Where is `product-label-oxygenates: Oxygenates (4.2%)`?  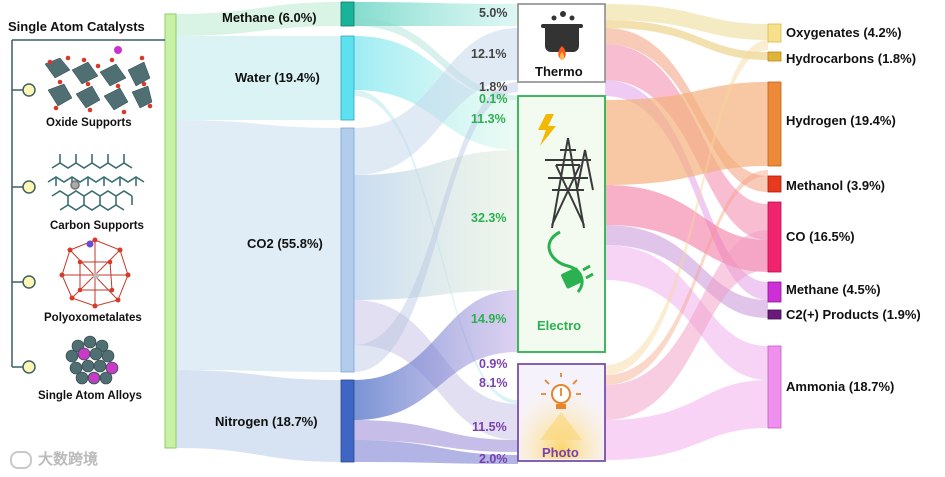
product-label-oxygenates: Oxygenates (4.2%) is located at coordinates (844, 32).